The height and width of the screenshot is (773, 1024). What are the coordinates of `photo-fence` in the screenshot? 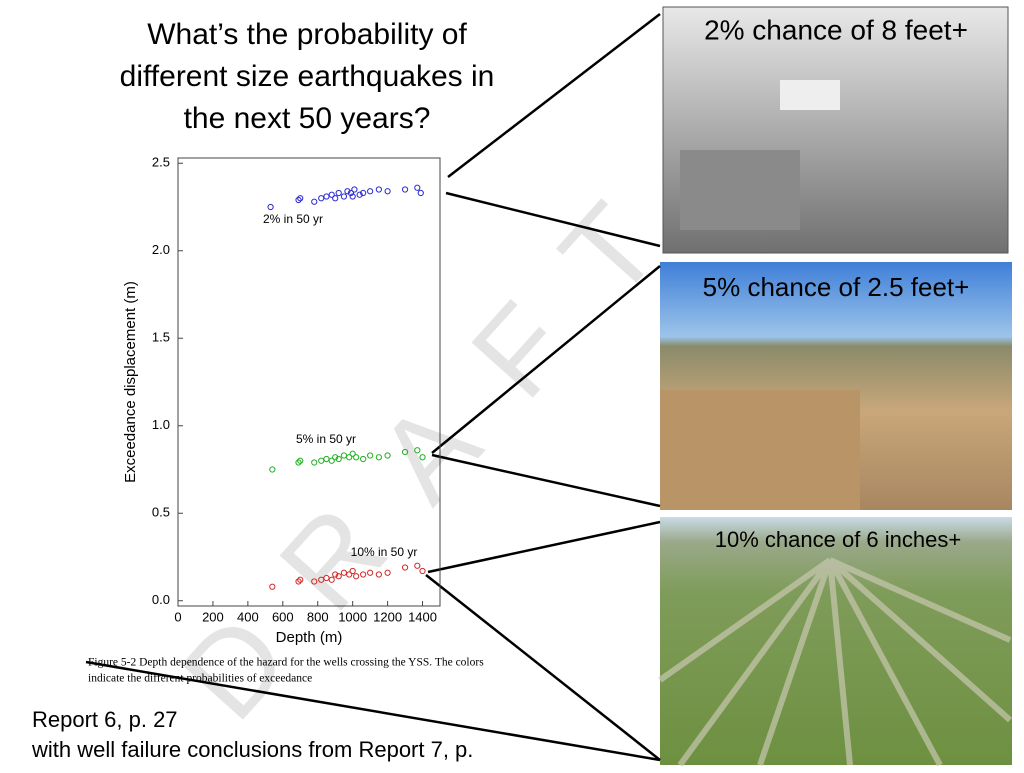 It's located at (740, 190).